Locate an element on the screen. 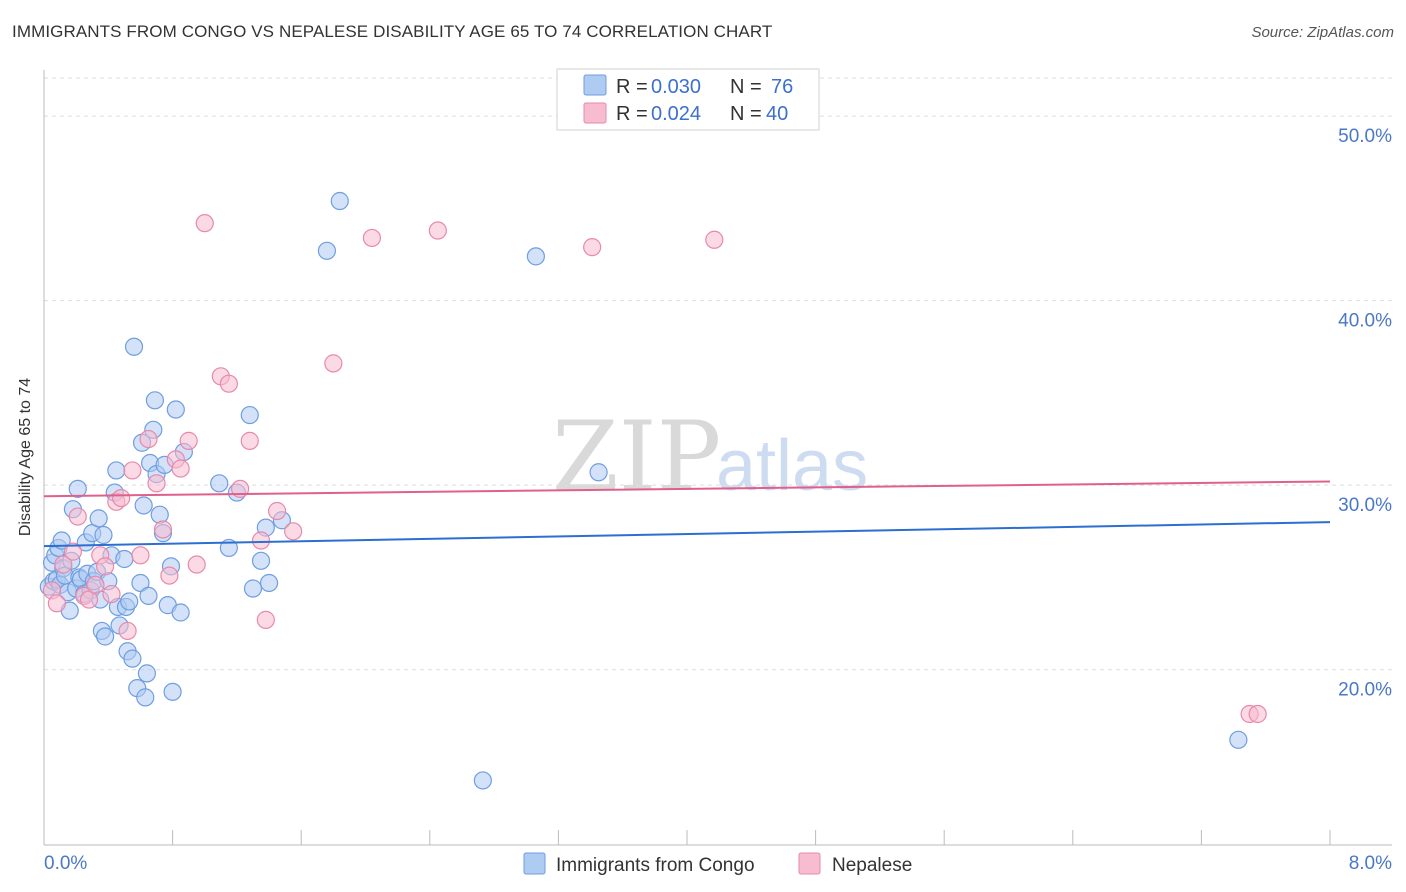 The image size is (1406, 892). stats-legend: R = 0.030 N = 76 R = 0.024 N = 40 is located at coordinates (688, 99).